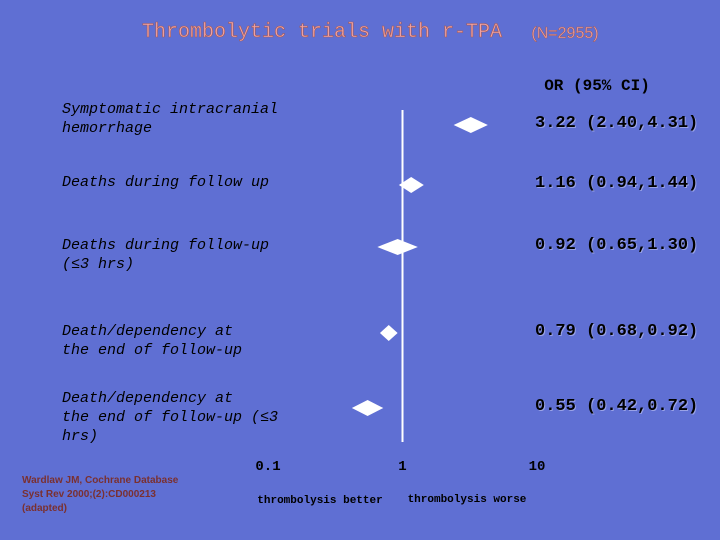  I want to click on value-label: 3.22 (2.40,4.31), so click(617, 123).